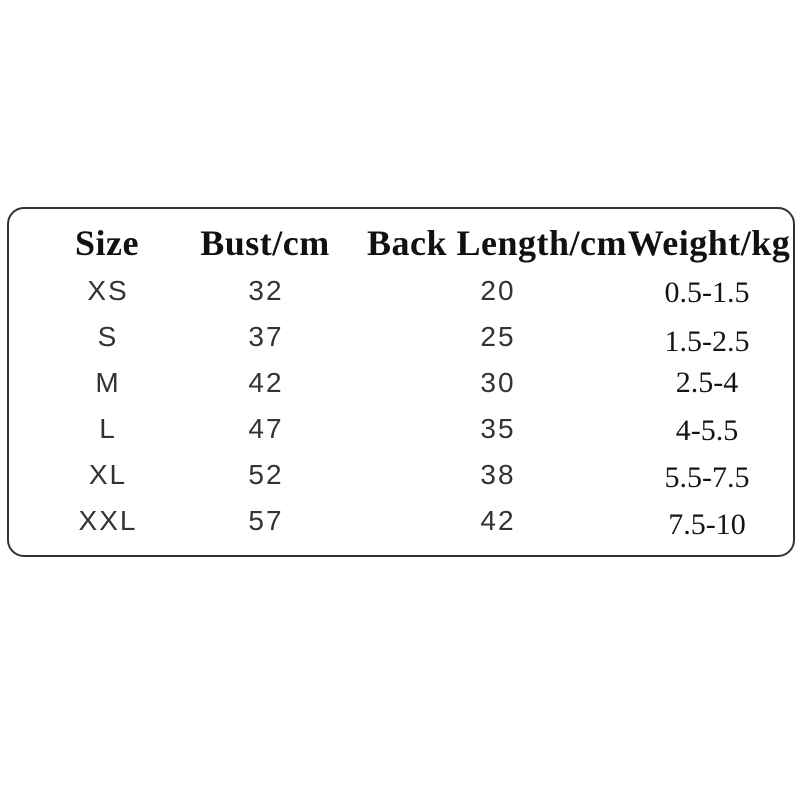 The height and width of the screenshot is (800, 800). Describe the element at coordinates (266, 290) in the screenshot. I see `cell-bust: 32` at that location.